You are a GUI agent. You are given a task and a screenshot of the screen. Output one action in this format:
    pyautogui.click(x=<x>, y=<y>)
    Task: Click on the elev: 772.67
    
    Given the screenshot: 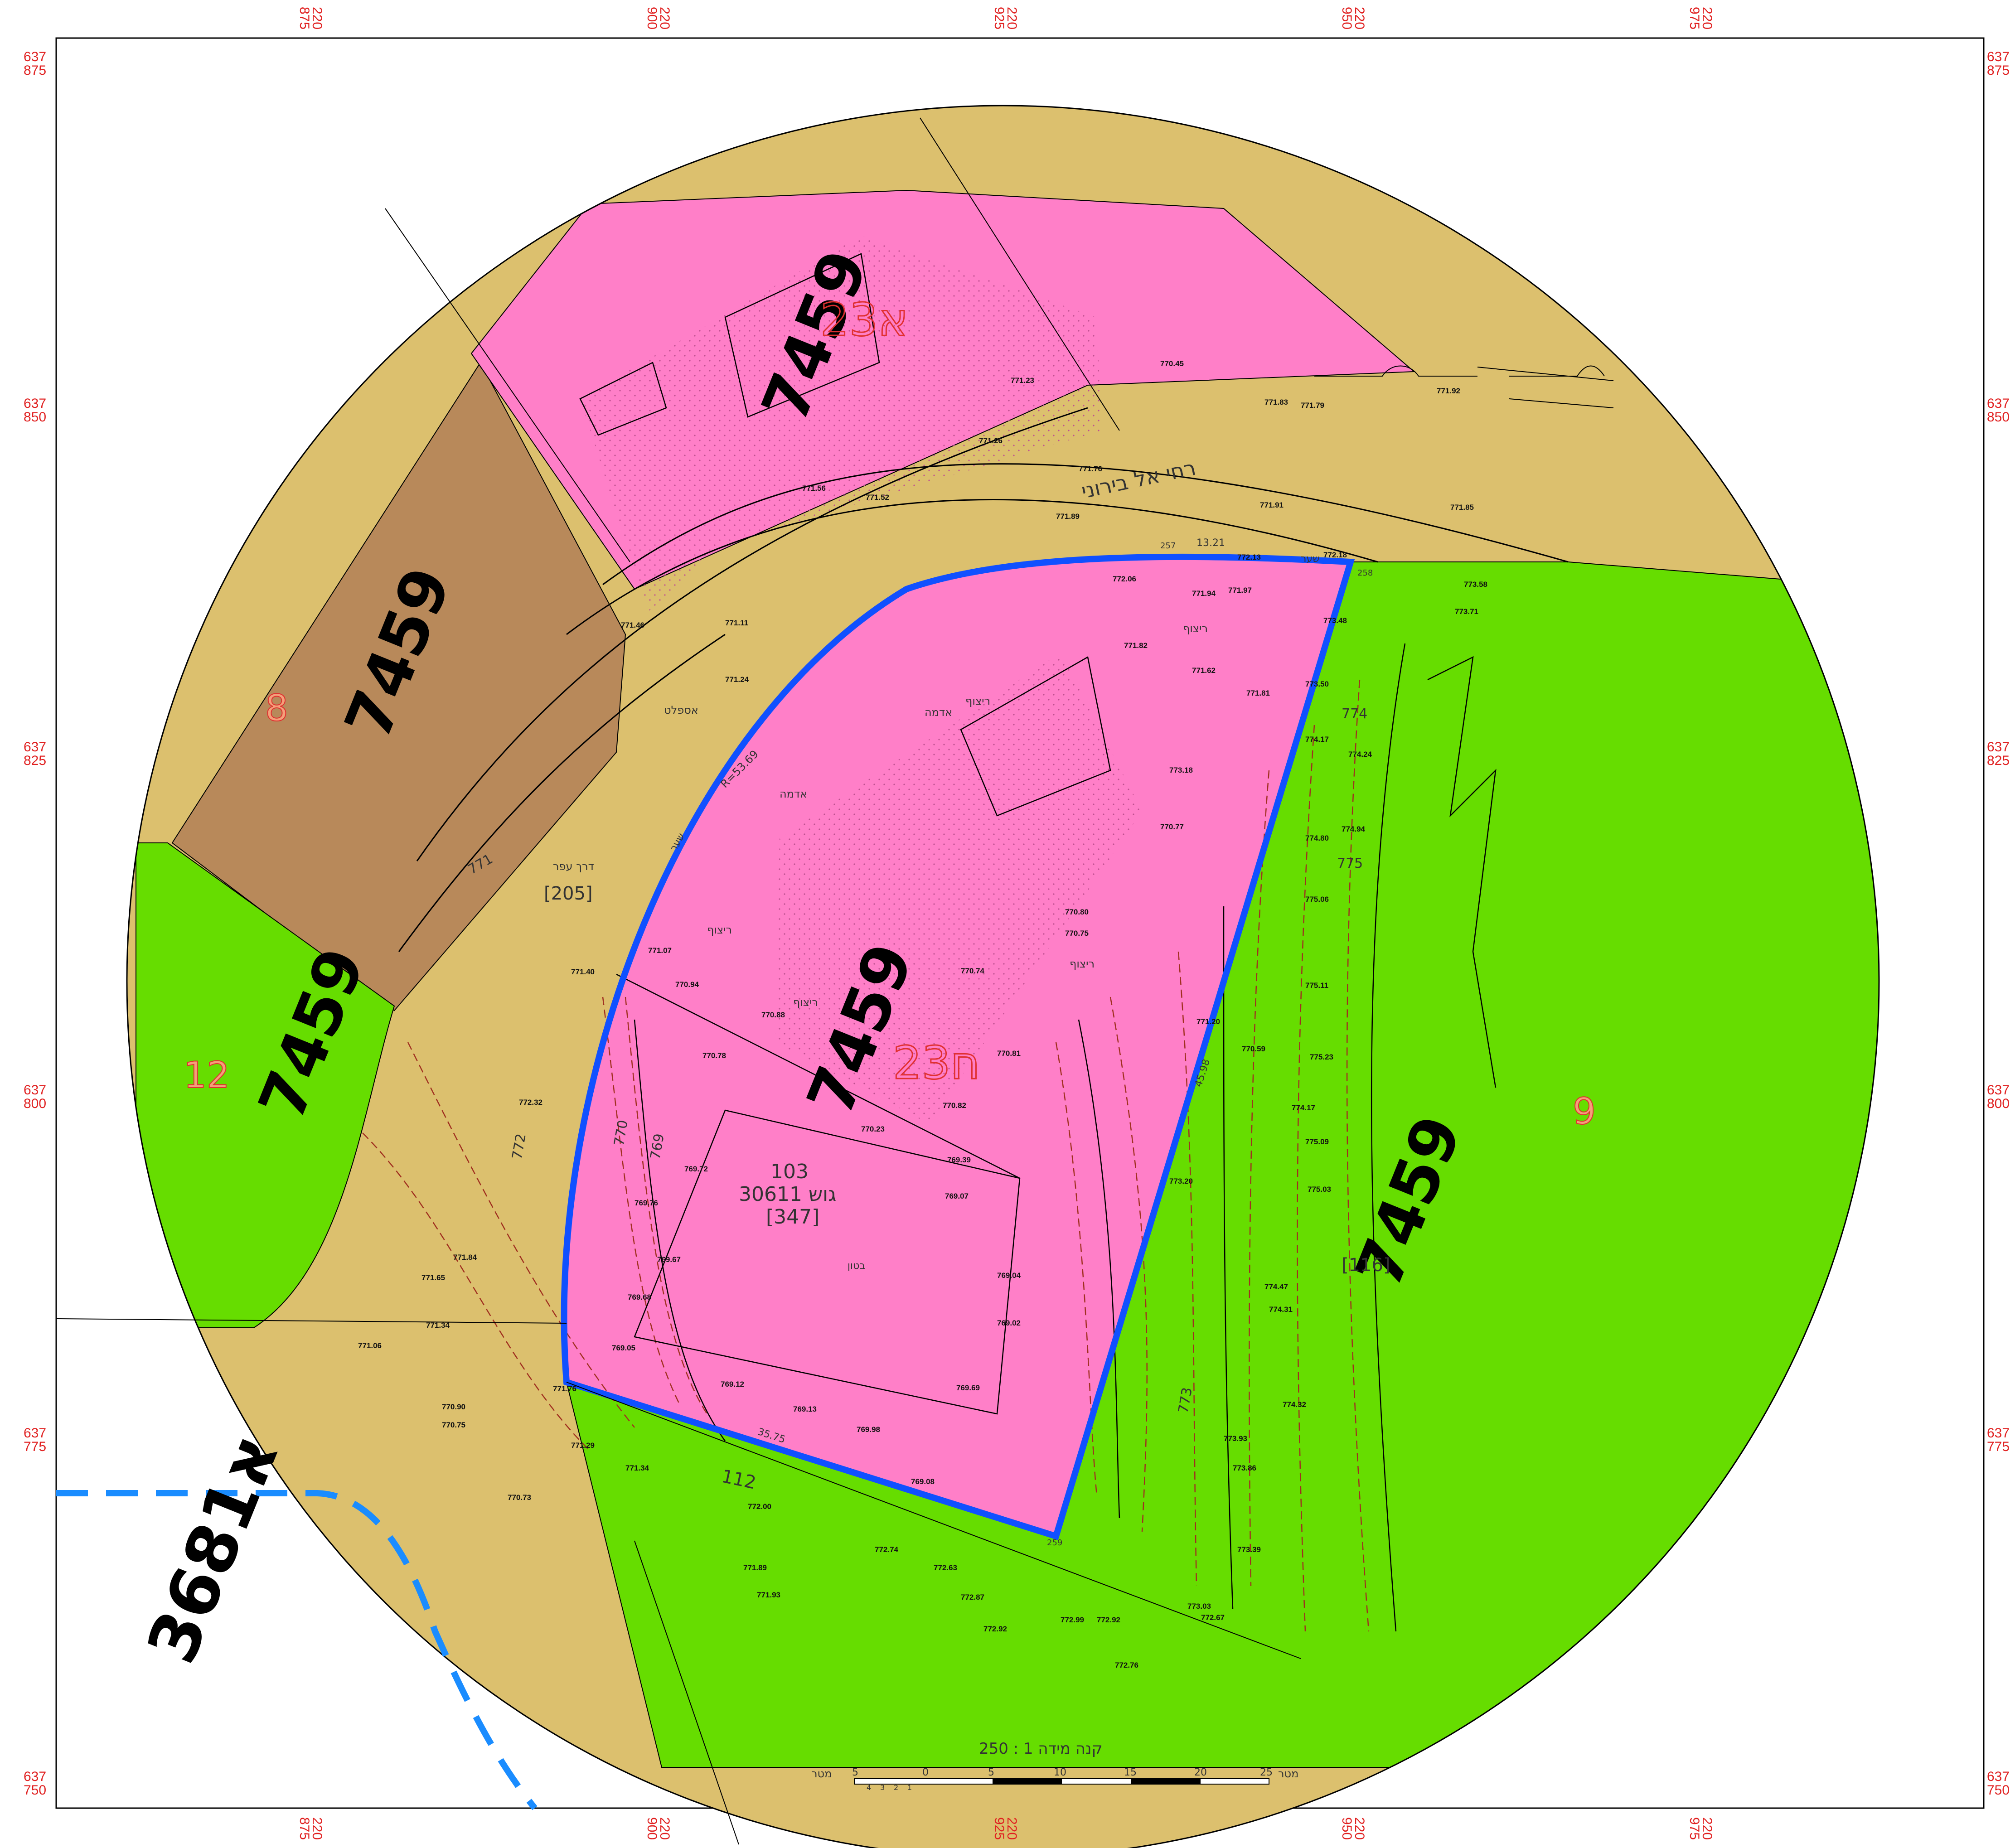 What is the action you would take?
    pyautogui.click(x=1213, y=1617)
    